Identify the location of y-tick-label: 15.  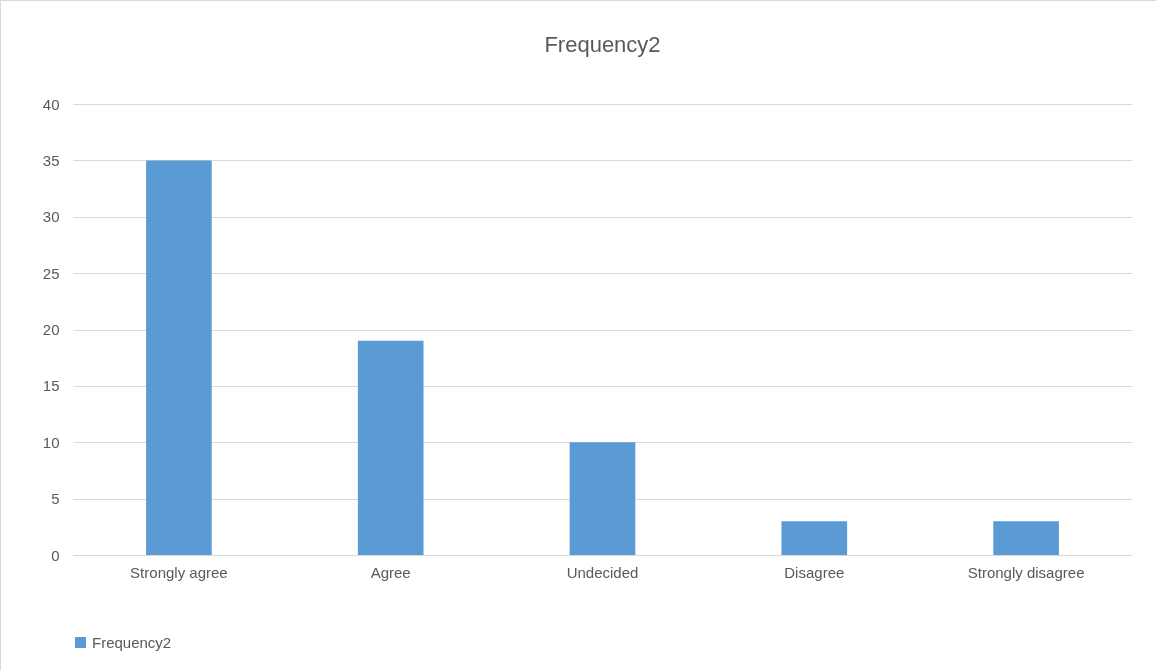
(51, 386).